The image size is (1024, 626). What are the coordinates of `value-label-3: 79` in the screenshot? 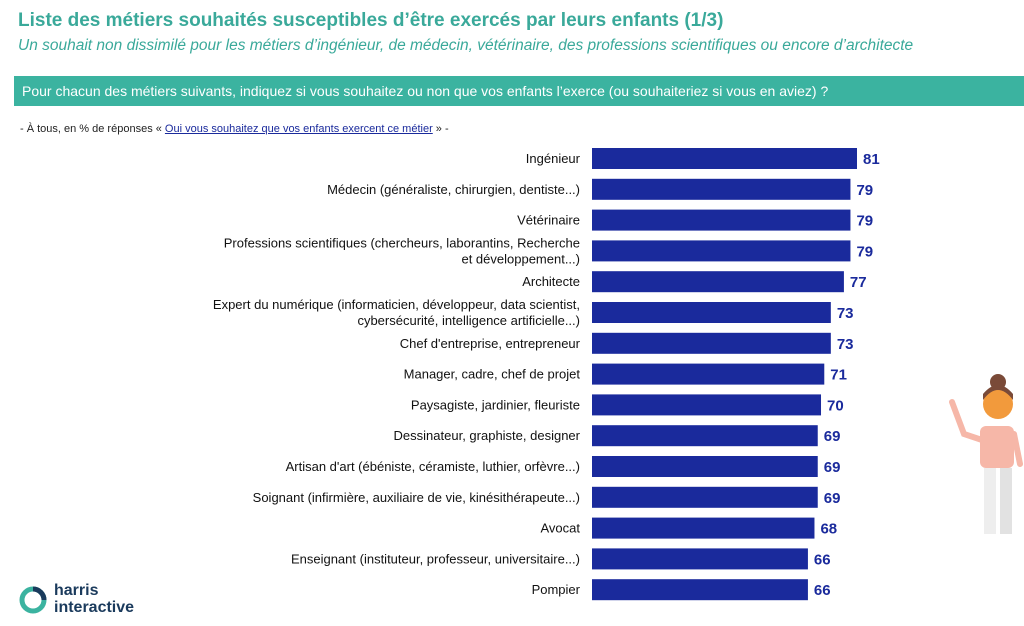 It's located at (864, 251).